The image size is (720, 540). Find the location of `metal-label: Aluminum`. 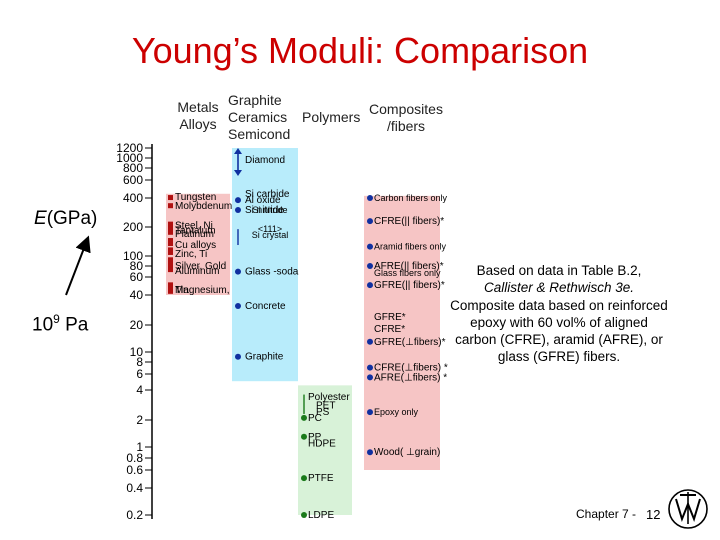

metal-label: Aluminum is located at coordinates (197, 271).